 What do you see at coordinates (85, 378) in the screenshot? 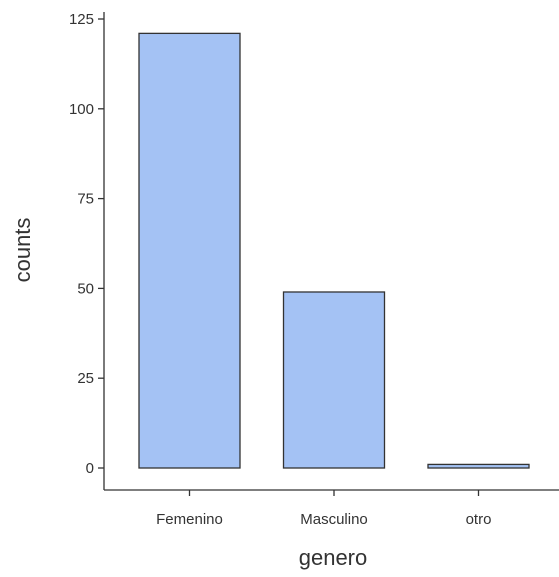
I see `y-tick-label: 25` at bounding box center [85, 378].